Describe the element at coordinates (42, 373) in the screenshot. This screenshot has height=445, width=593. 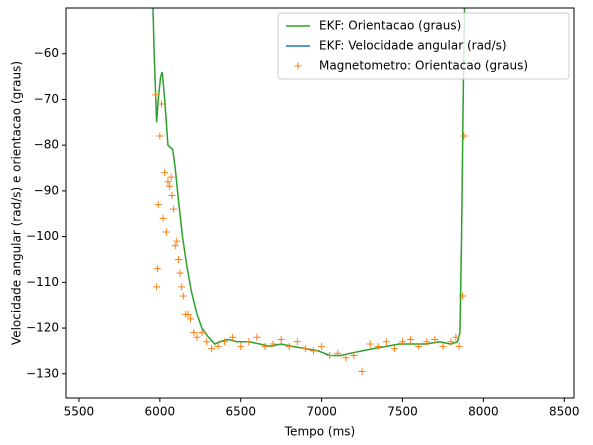
I see `y-tick-label: −130` at that location.